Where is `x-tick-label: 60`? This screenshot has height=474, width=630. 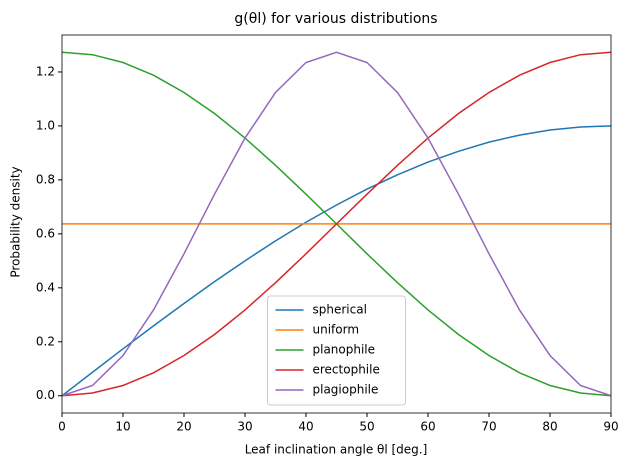 x-tick-label: 60 is located at coordinates (427, 427).